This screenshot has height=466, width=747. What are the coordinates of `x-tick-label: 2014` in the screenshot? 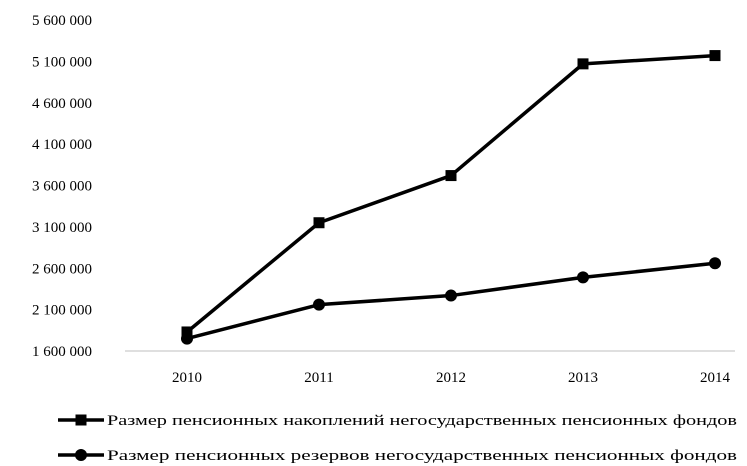 It's located at (715, 378).